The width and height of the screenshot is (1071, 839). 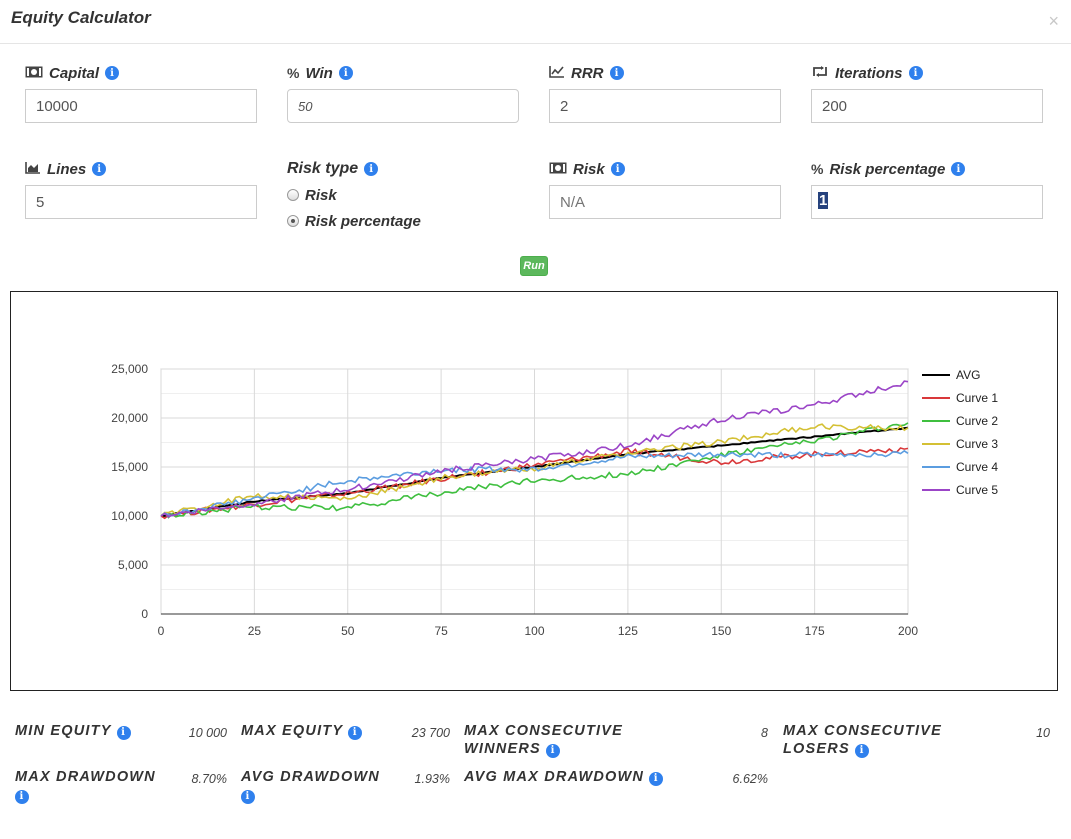 I want to click on line-chart-icon, so click(x=557, y=73).